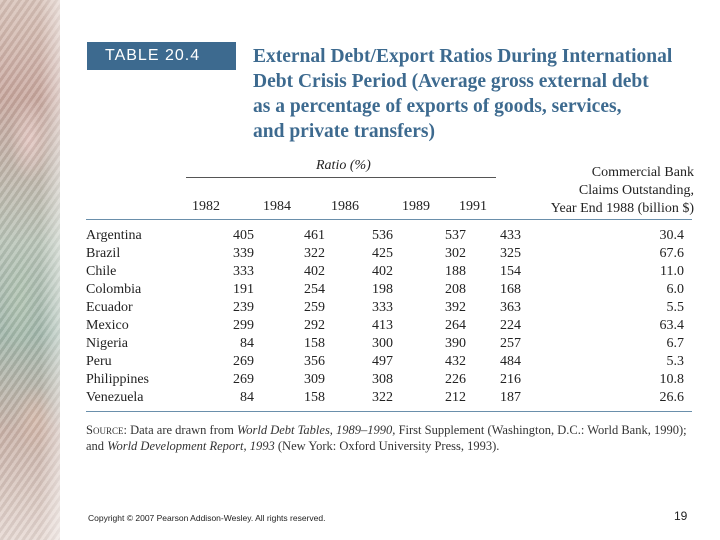  Describe the element at coordinates (672, 235) in the screenshot. I see `claims-cell: 30.4` at that location.